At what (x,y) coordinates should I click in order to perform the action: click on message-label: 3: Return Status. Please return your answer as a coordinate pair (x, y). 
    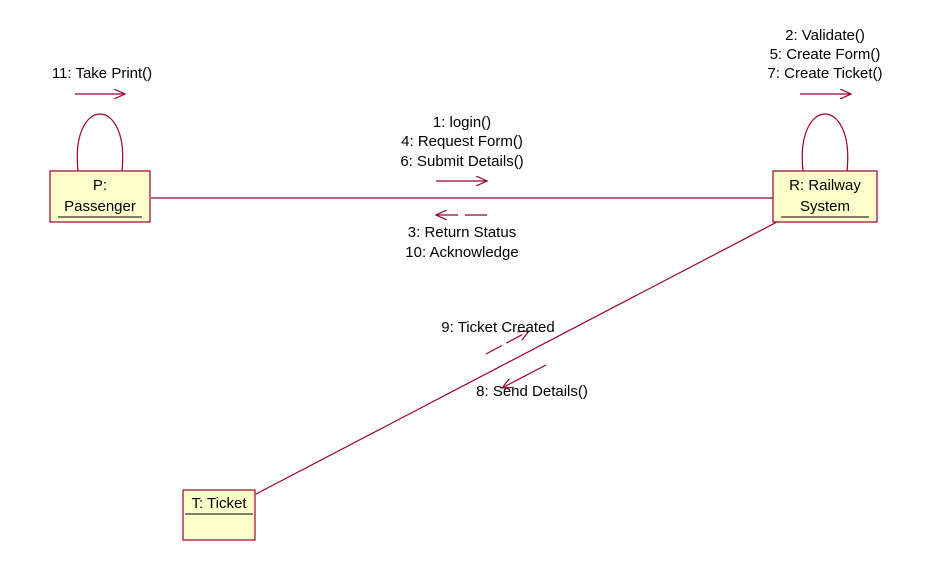
    Looking at the image, I should click on (462, 232).